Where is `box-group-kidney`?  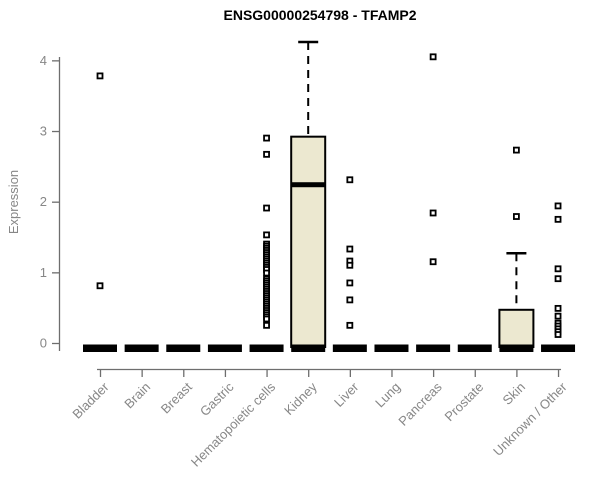
box-group-kidney is located at coordinates (308, 196).